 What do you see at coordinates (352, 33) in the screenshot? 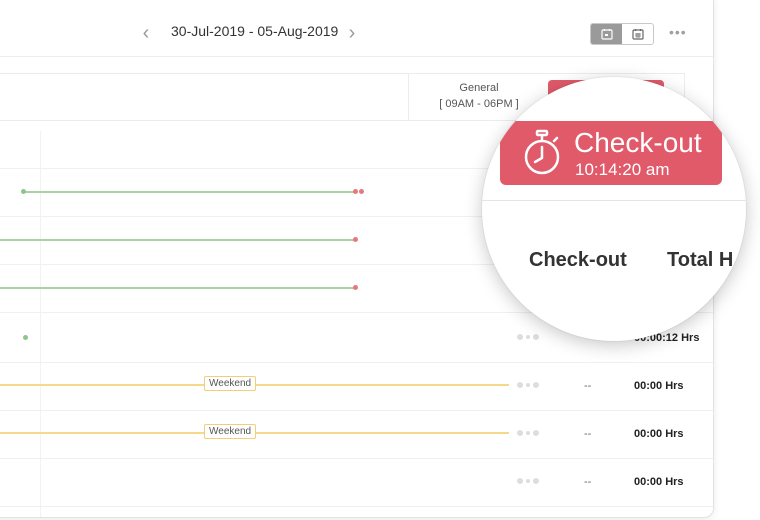
I see `chevron-right-icon: ›` at bounding box center [352, 33].